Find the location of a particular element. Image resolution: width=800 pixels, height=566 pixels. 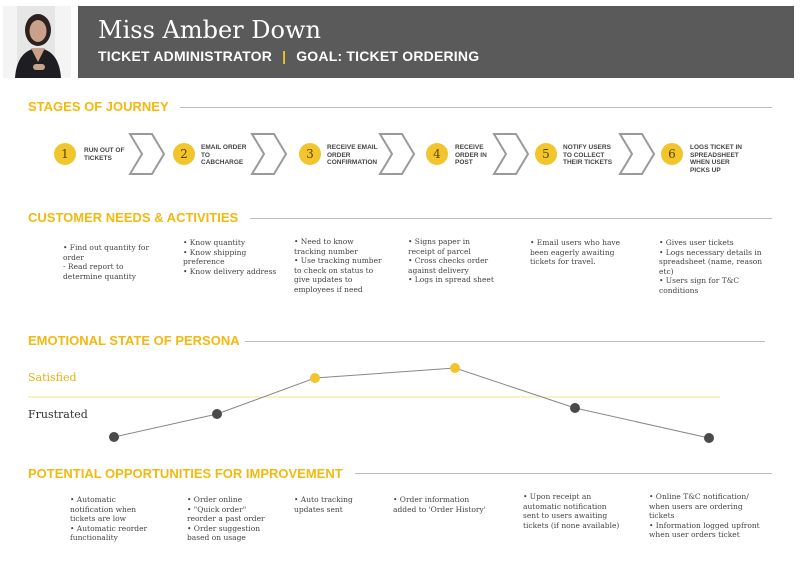

list-item: • Order online is located at coordinates (215, 499).